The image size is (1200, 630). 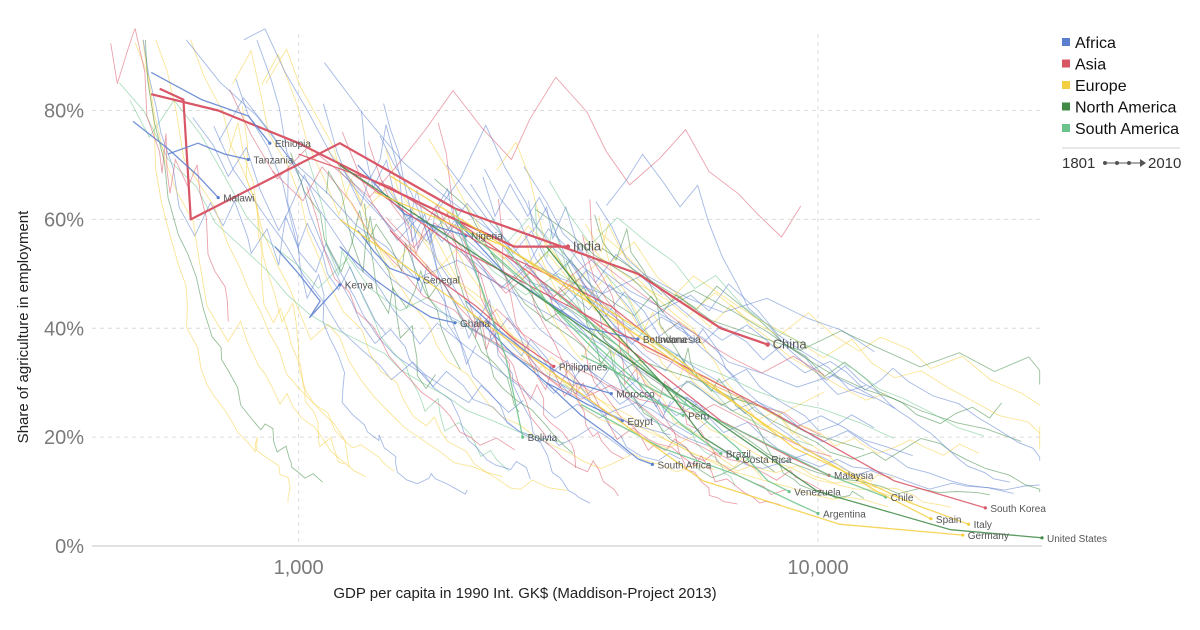 What do you see at coordinates (307, 282) in the screenshot?
I see `series-line-kenya` at bounding box center [307, 282].